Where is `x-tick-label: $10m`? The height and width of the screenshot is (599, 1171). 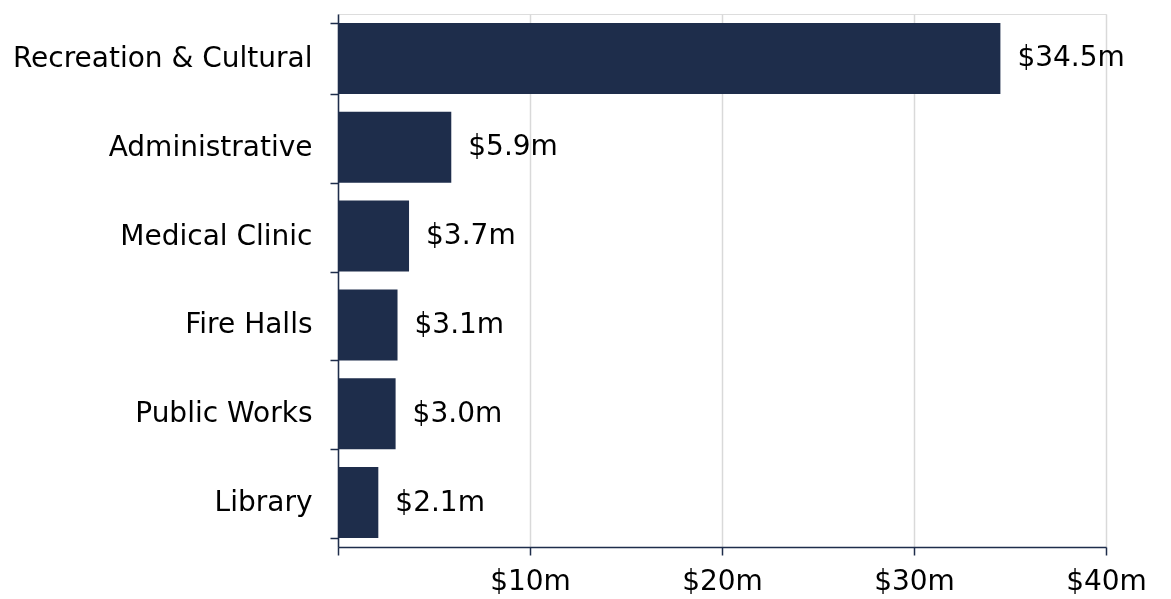 x-tick-label: $10m is located at coordinates (530, 580).